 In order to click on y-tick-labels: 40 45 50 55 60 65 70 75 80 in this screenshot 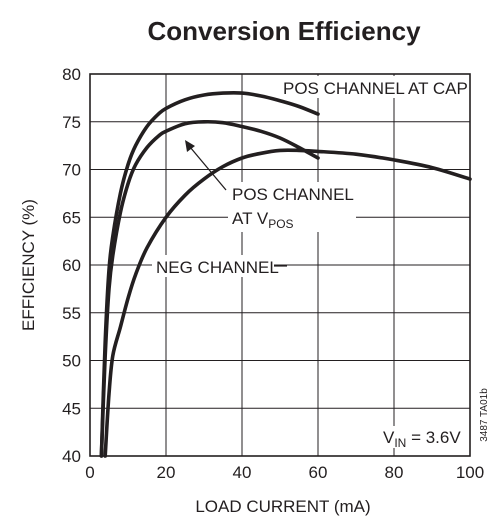, I will do `click(71, 265)`.